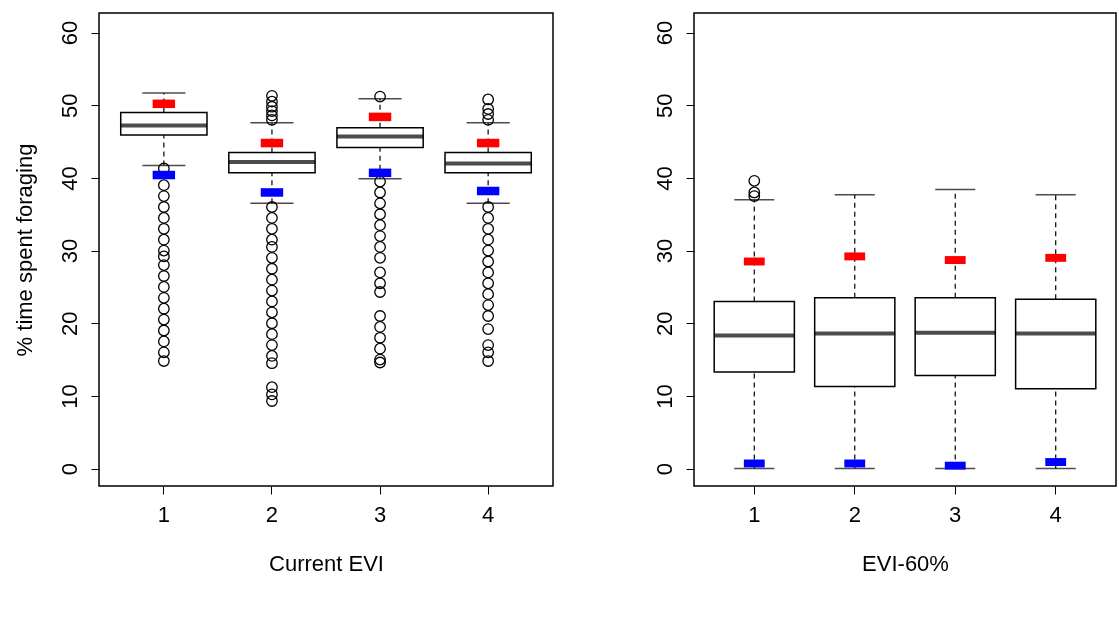 The image size is (1119, 621). I want to click on x-axis-title: EVI-60%, so click(905, 563).